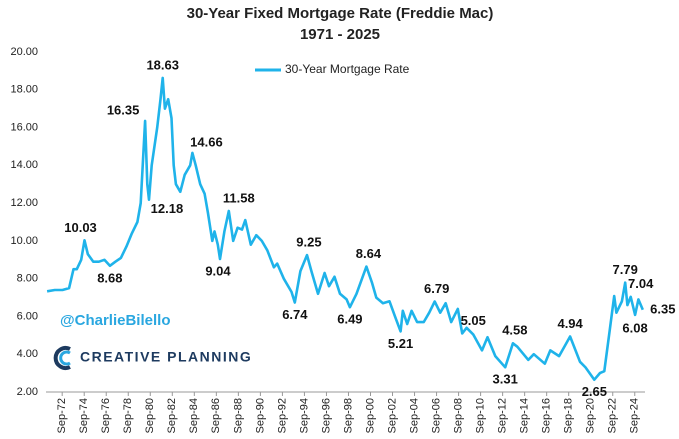 The height and width of the screenshot is (439, 679). I want to click on data-label: 6.08, so click(634, 327).